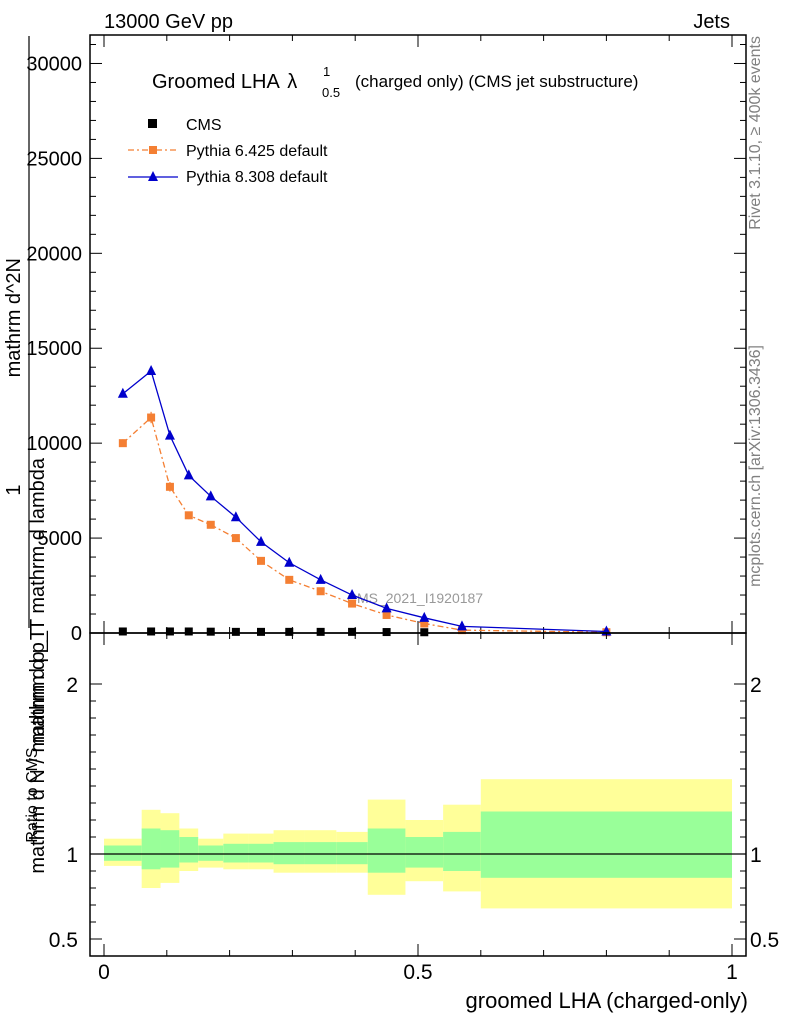 The width and height of the screenshot is (786, 1024). I want to click on ytick-label: 10000, so click(54, 444).